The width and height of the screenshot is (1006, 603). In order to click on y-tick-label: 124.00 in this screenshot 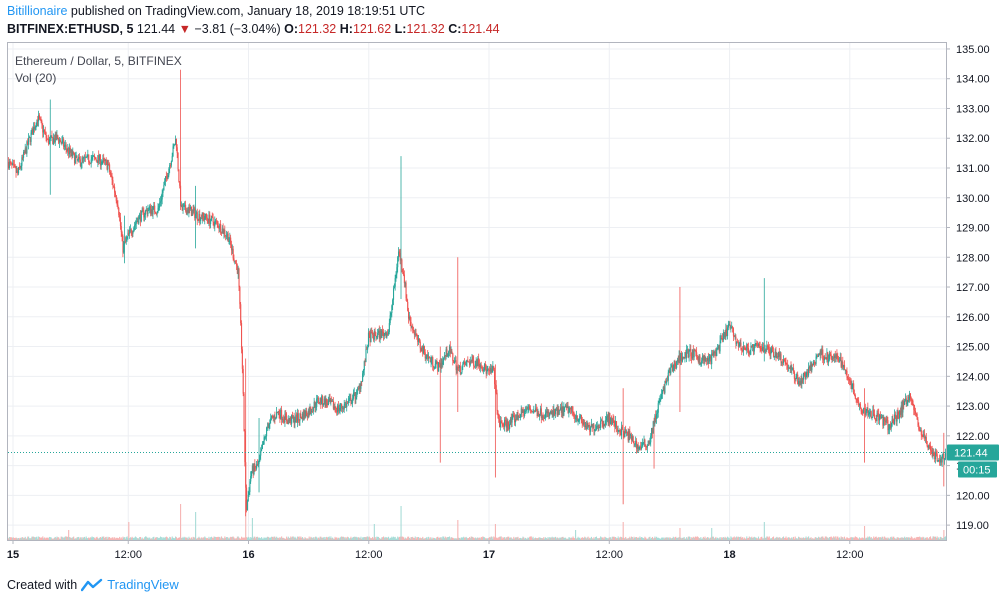, I will do `click(973, 377)`.